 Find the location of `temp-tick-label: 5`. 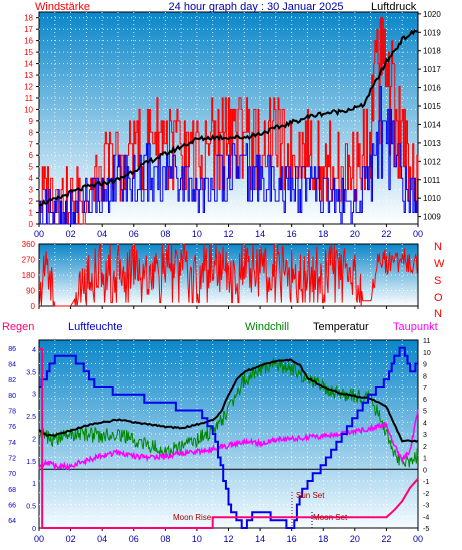

temp-tick-label: 5 is located at coordinates (425, 412).